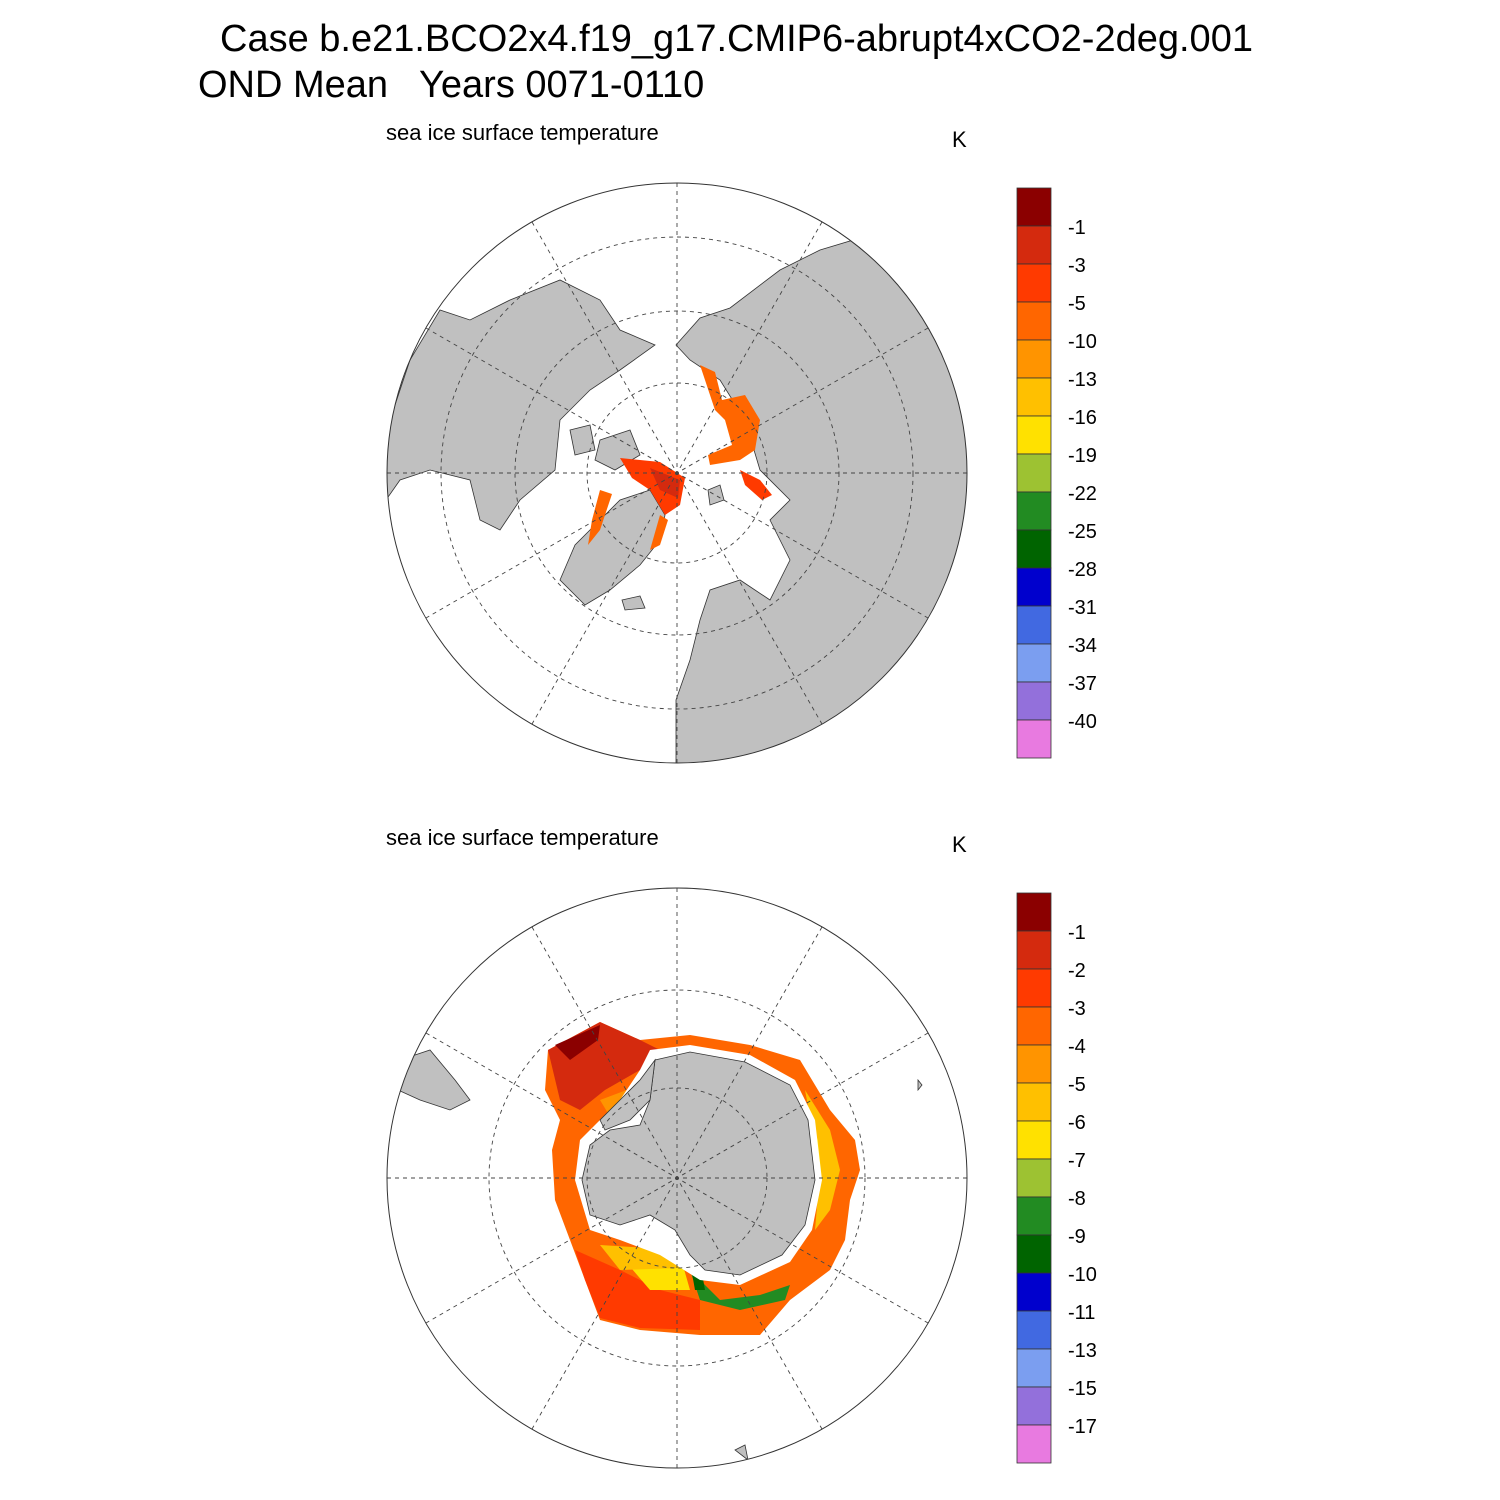 The height and width of the screenshot is (1500, 1500). Describe the element at coordinates (1056, 1178) in the screenshot. I see `south-colorbar: -1 -2 -3 -4 -5 -6 -7 -8 -9 -10 -11 -13 -15 -17` at that location.